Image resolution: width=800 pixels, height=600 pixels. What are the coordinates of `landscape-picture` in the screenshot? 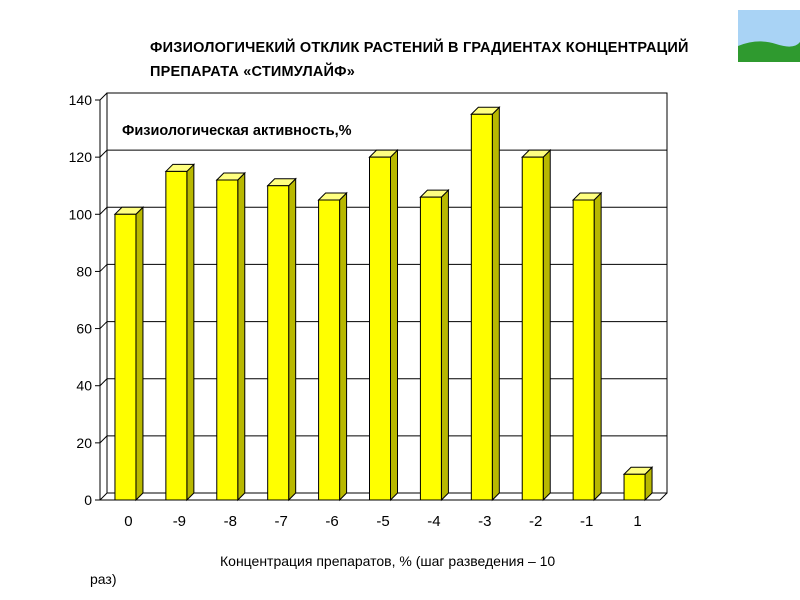 It's located at (769, 36).